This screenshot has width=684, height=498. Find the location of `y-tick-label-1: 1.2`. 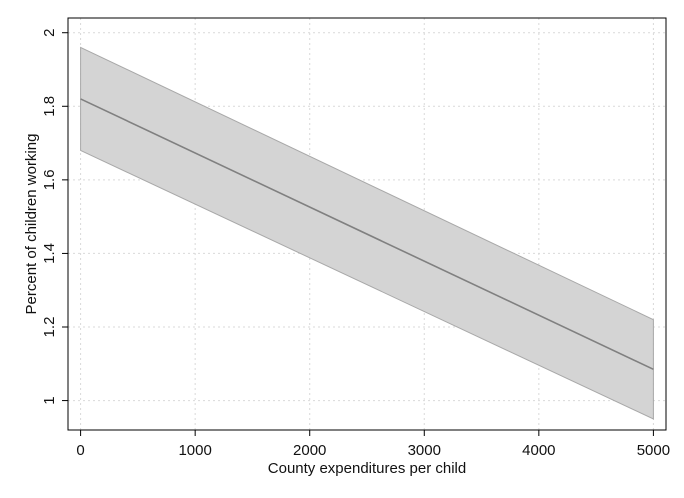

y-tick-label-1: 1.2 is located at coordinates (49, 327).